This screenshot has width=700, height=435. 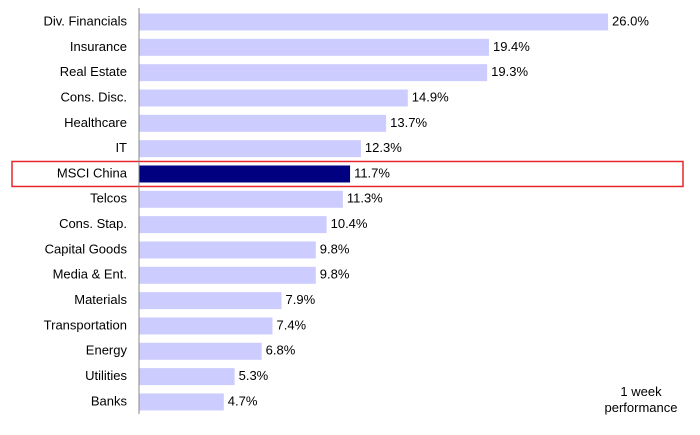 I want to click on category-label: Real Estate, so click(x=93, y=71).